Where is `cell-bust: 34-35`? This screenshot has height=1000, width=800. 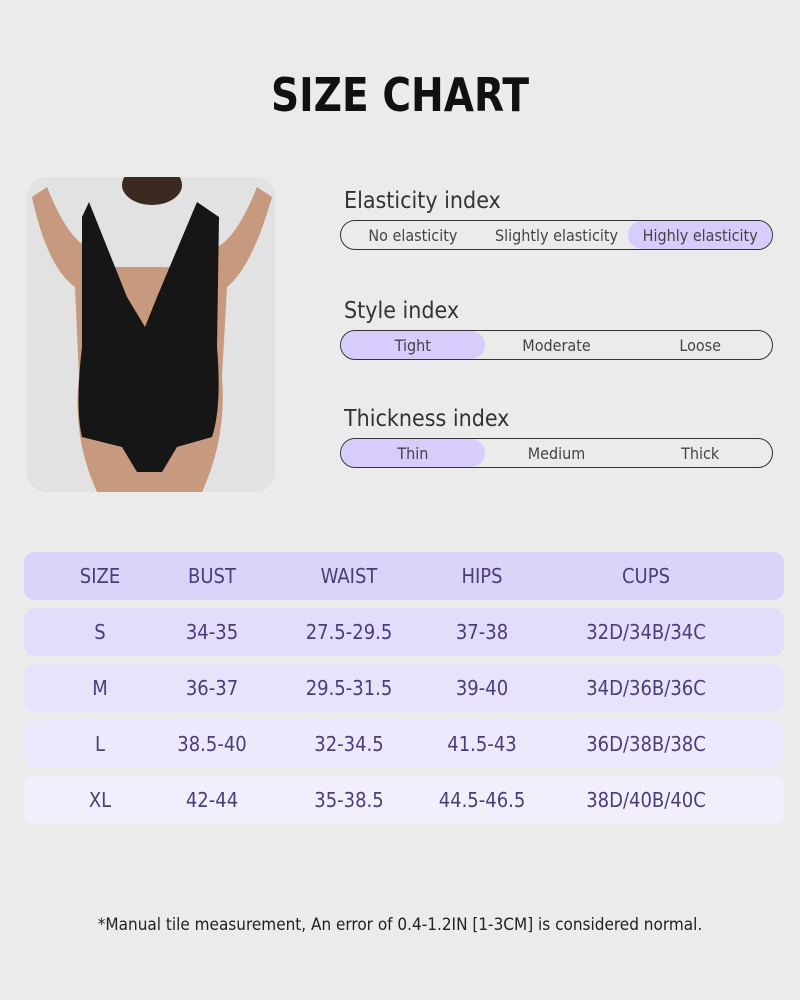
cell-bust: 34-35 is located at coordinates (212, 632).